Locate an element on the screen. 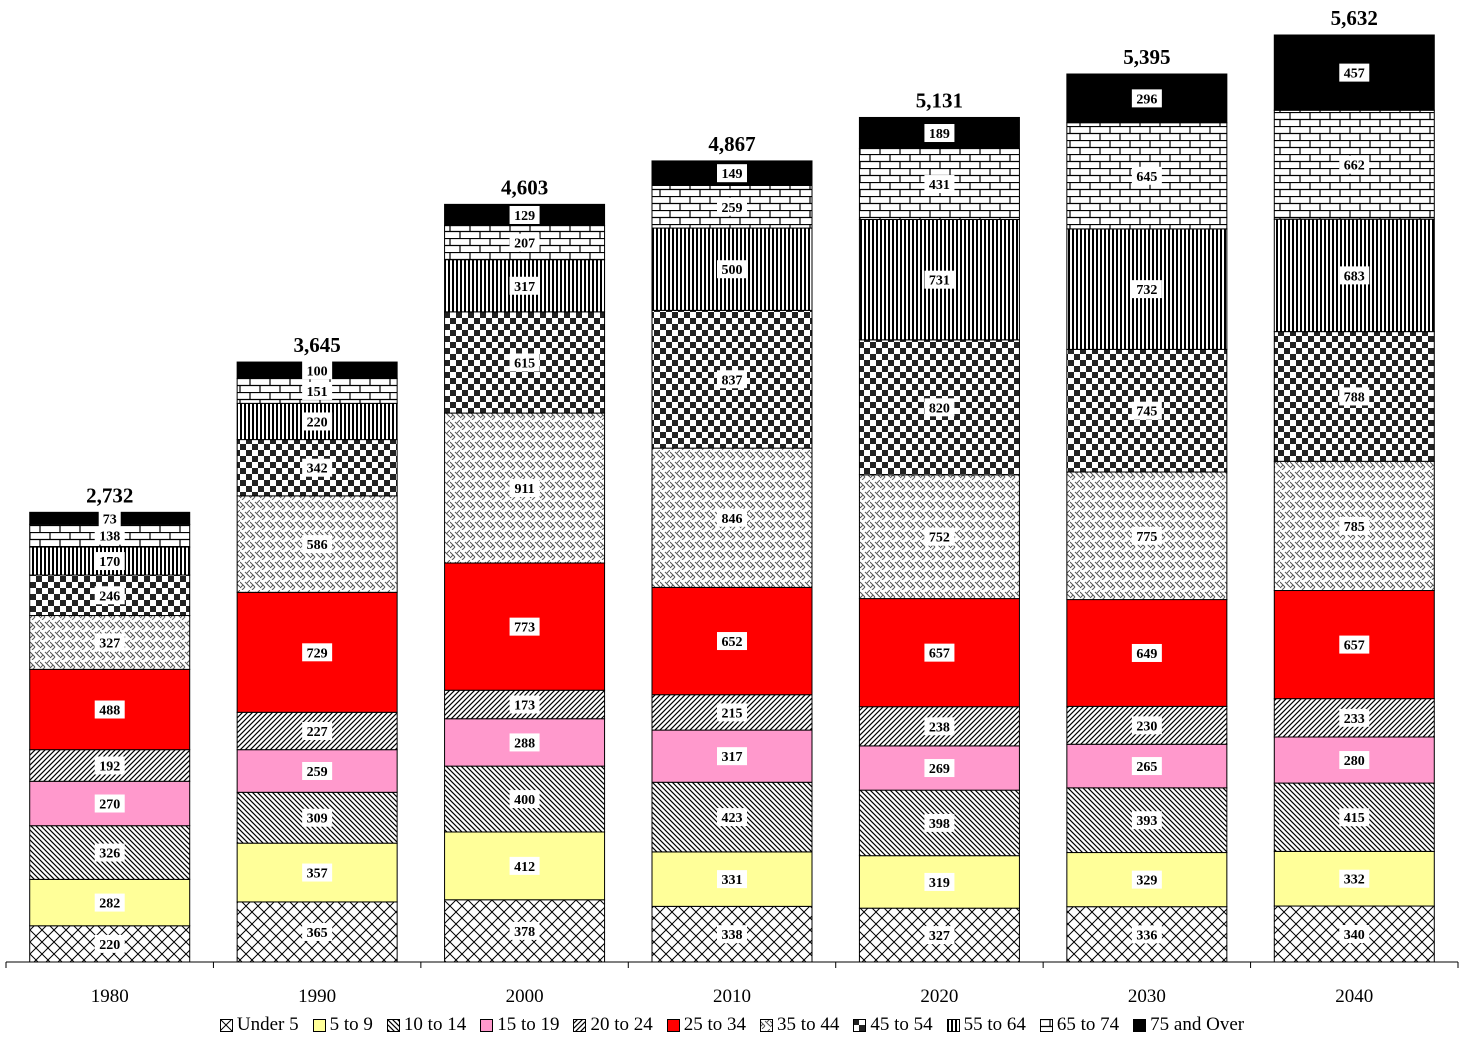  legend-item: 10 to 14 is located at coordinates (426, 1025).